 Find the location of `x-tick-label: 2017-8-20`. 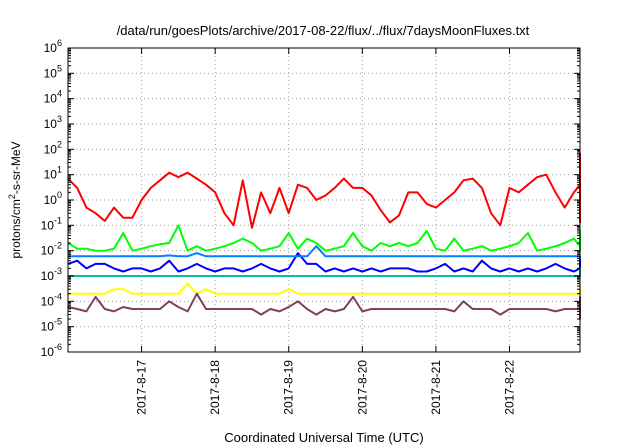

x-tick-label: 2017-8-20 is located at coordinates (362, 387).